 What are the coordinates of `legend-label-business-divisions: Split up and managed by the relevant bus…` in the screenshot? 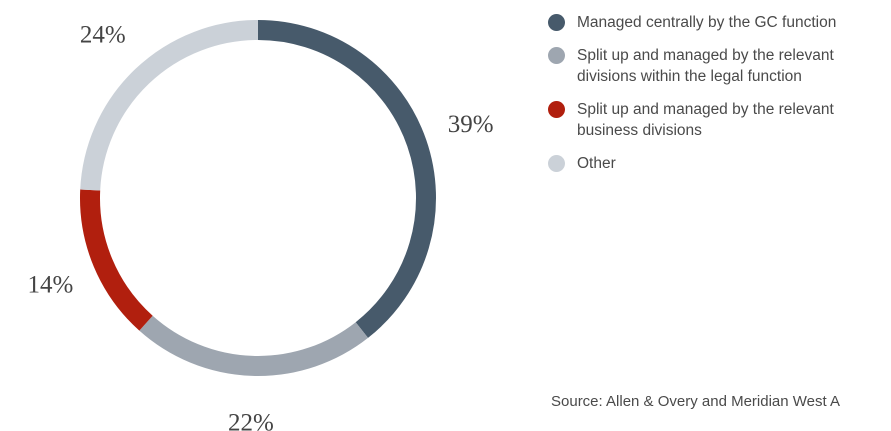 It's located at (705, 120).